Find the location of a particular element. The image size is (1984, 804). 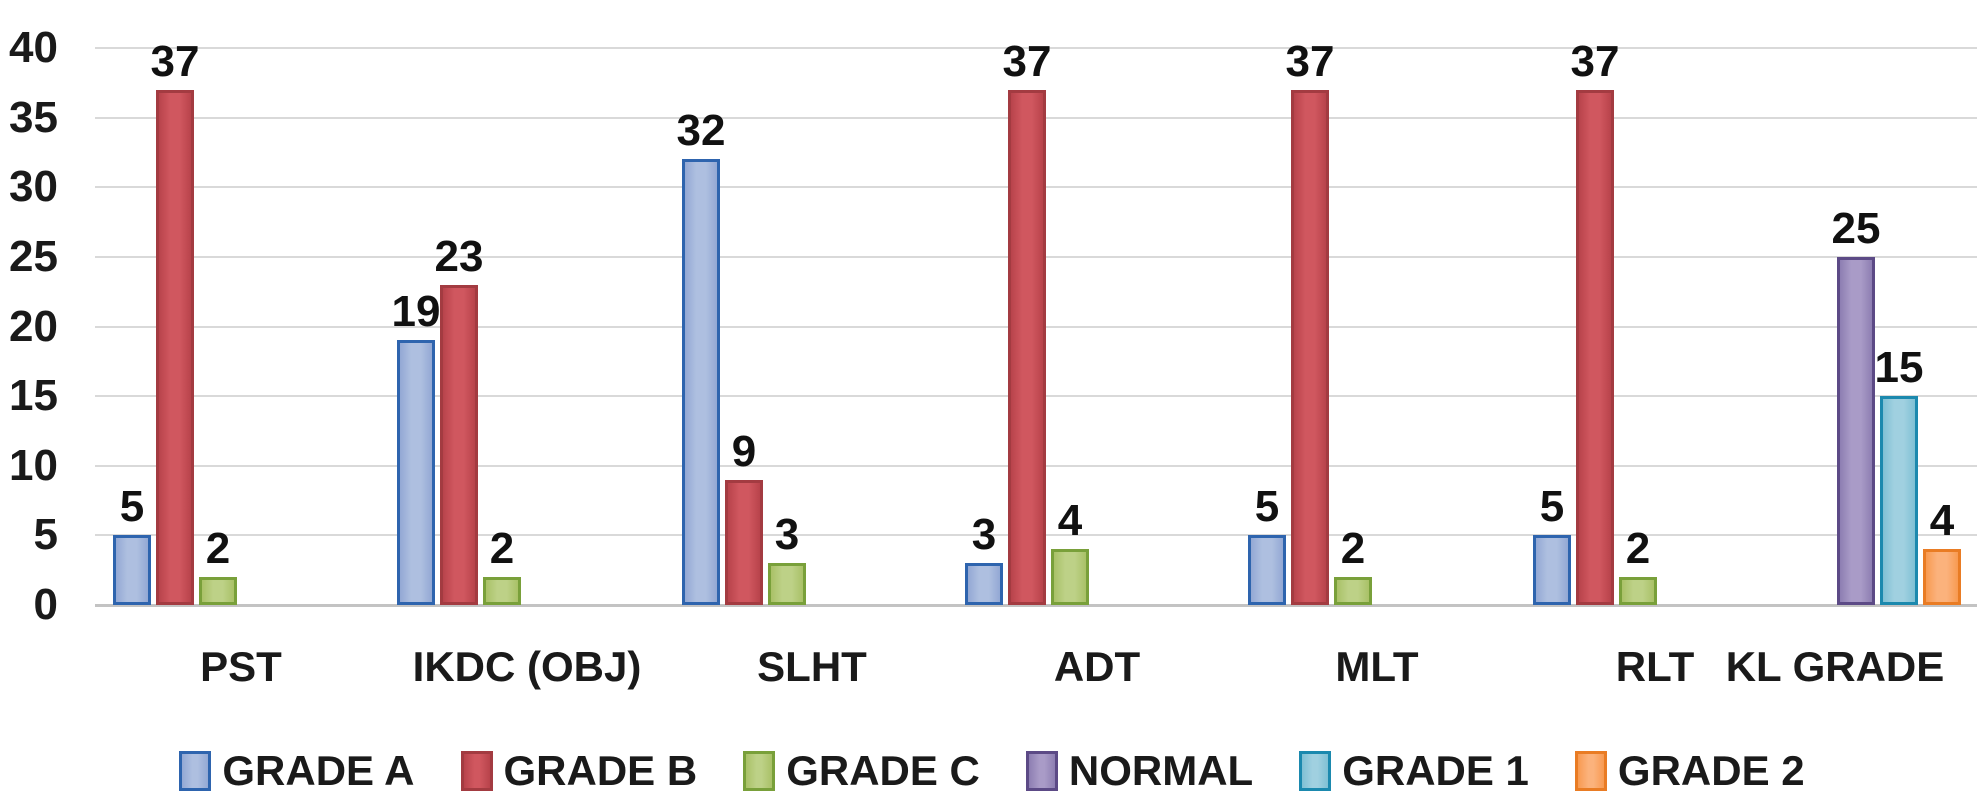

bar-grade-b-pst is located at coordinates (175, 347).